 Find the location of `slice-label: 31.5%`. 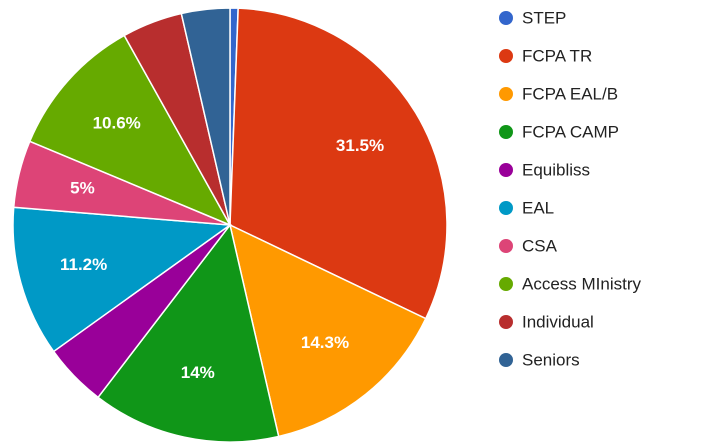

slice-label: 31.5% is located at coordinates (360, 145).